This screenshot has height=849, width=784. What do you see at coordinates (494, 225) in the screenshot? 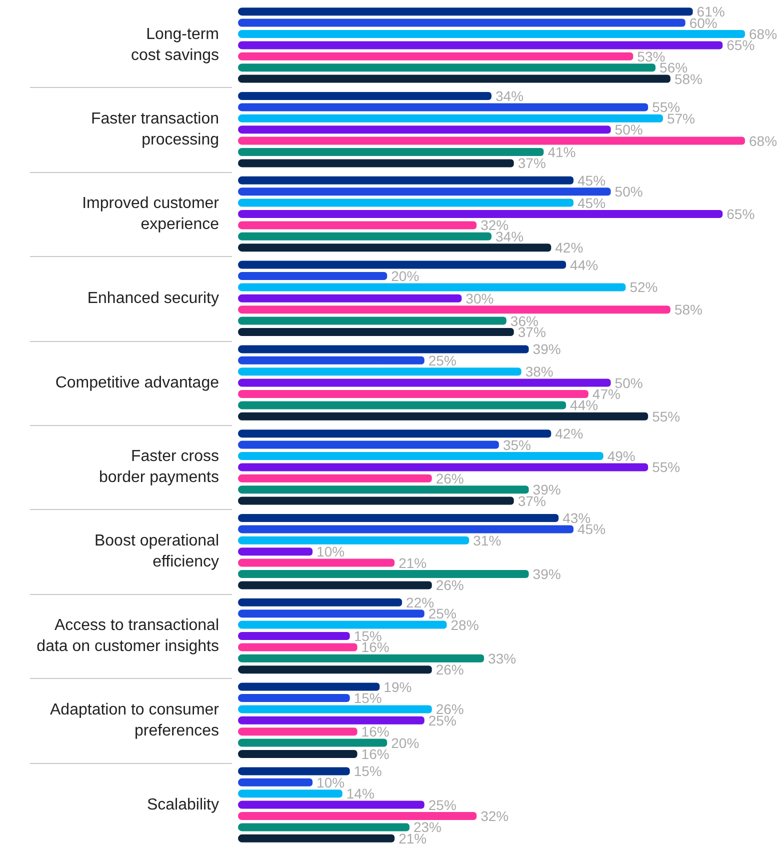
I see `data-label: 32%` at bounding box center [494, 225].